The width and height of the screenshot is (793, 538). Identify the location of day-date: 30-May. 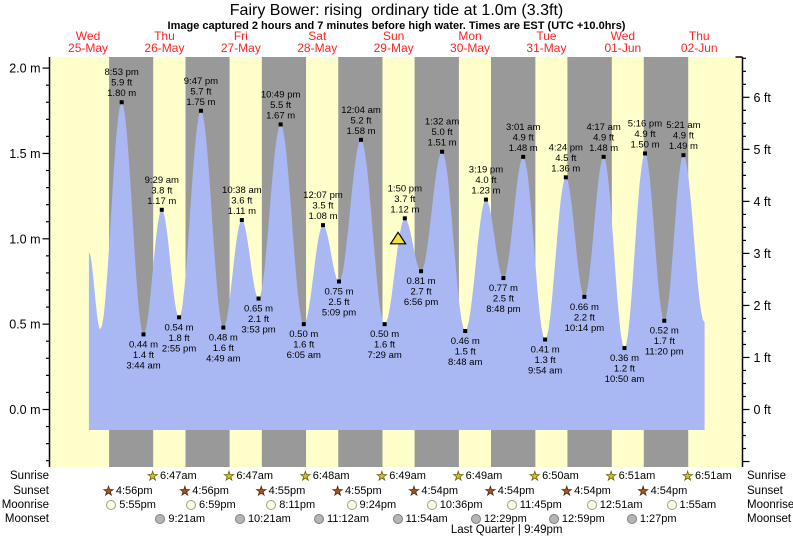
(470, 48).